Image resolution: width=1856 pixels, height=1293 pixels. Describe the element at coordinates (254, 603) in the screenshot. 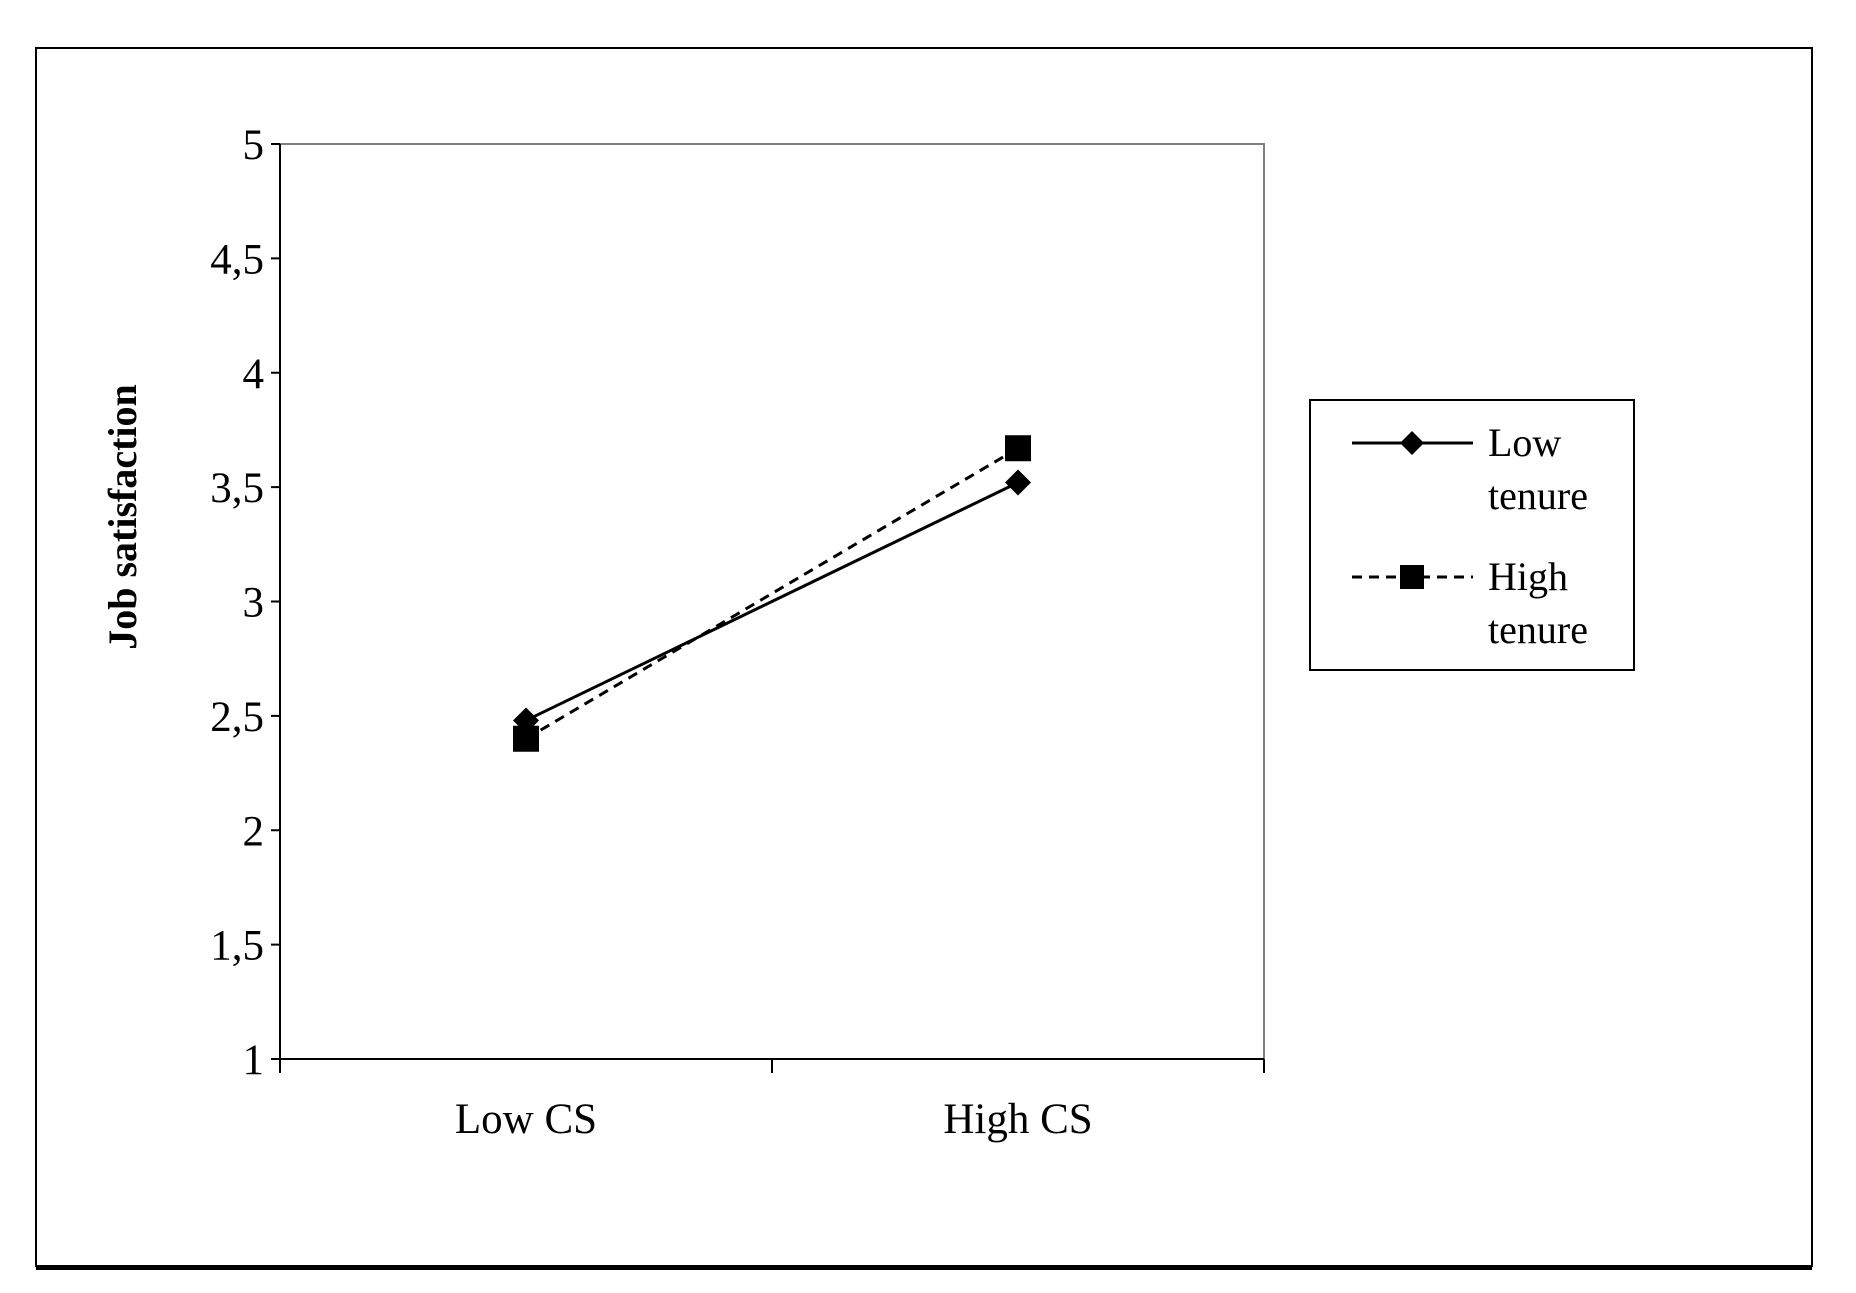

I see `y-tick-label: 3` at that location.